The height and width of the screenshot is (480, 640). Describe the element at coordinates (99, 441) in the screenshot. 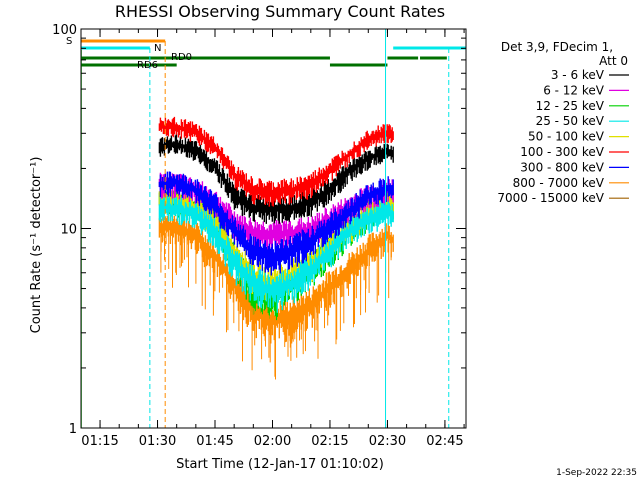

I see `x-tick-label: 01:15` at that location.